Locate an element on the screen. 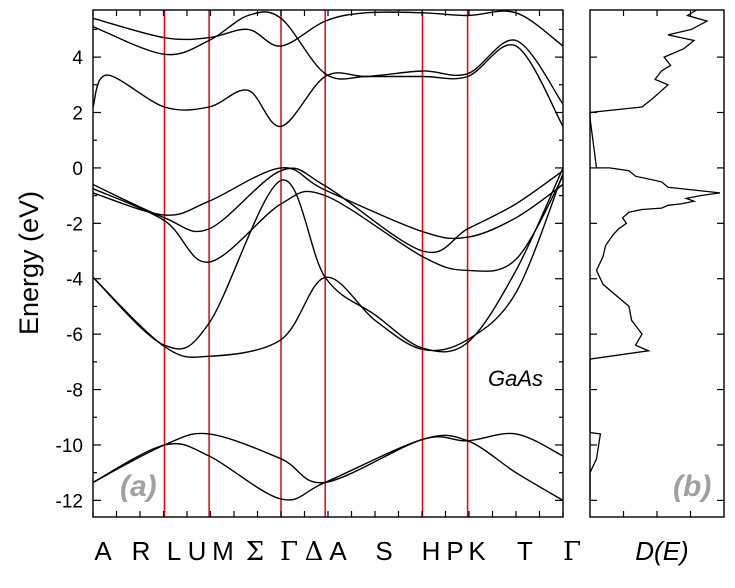 Image resolution: width=735 pixels, height=588 pixels. panel-a-tag: (a) is located at coordinates (138, 486).